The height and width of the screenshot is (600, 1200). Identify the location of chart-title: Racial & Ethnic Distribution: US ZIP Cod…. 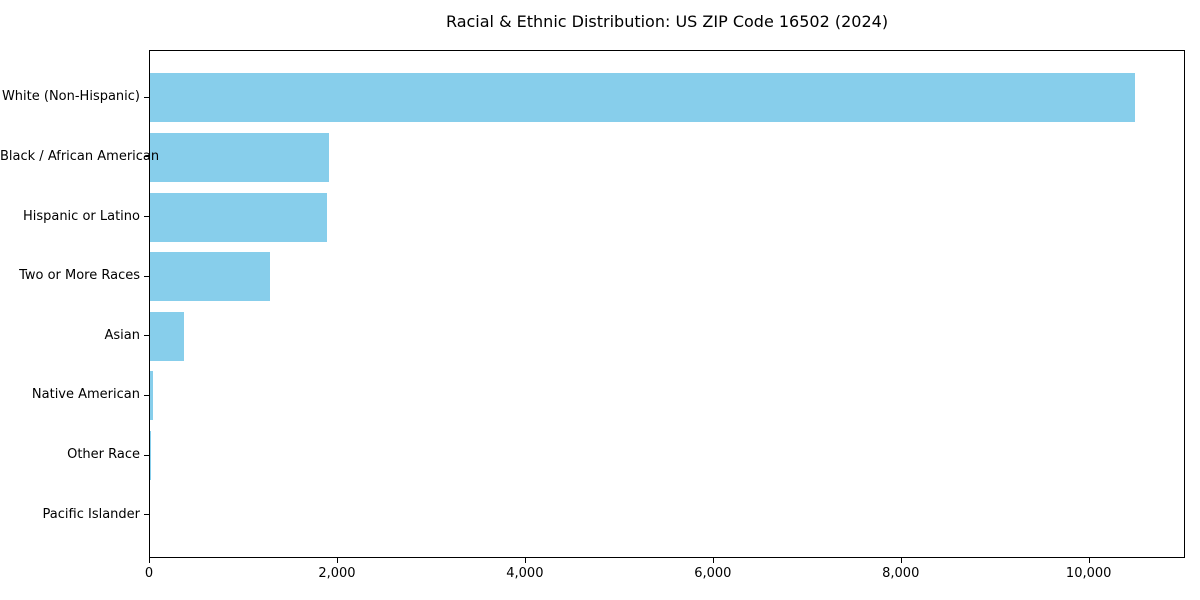
(667, 21).